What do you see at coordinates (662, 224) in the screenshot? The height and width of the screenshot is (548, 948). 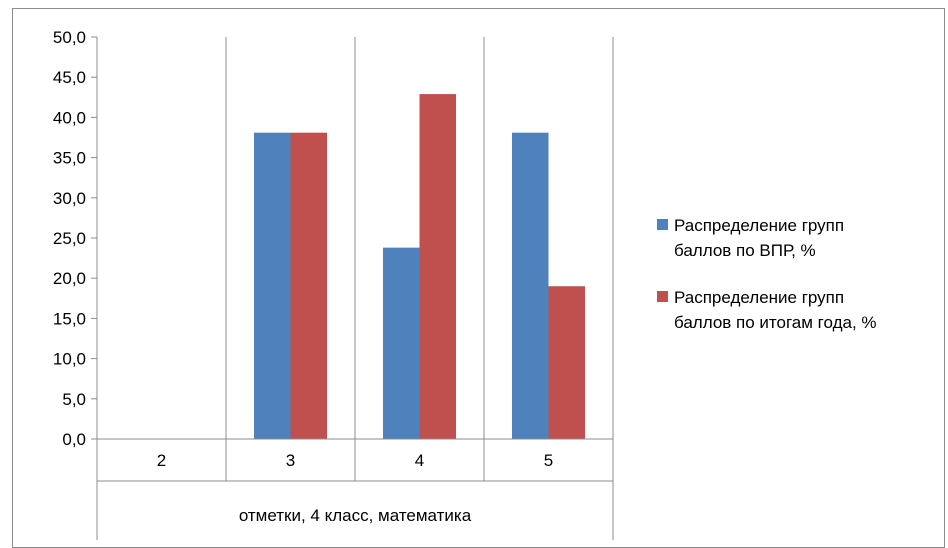 I see `legend-swatch-vpr` at bounding box center [662, 224].